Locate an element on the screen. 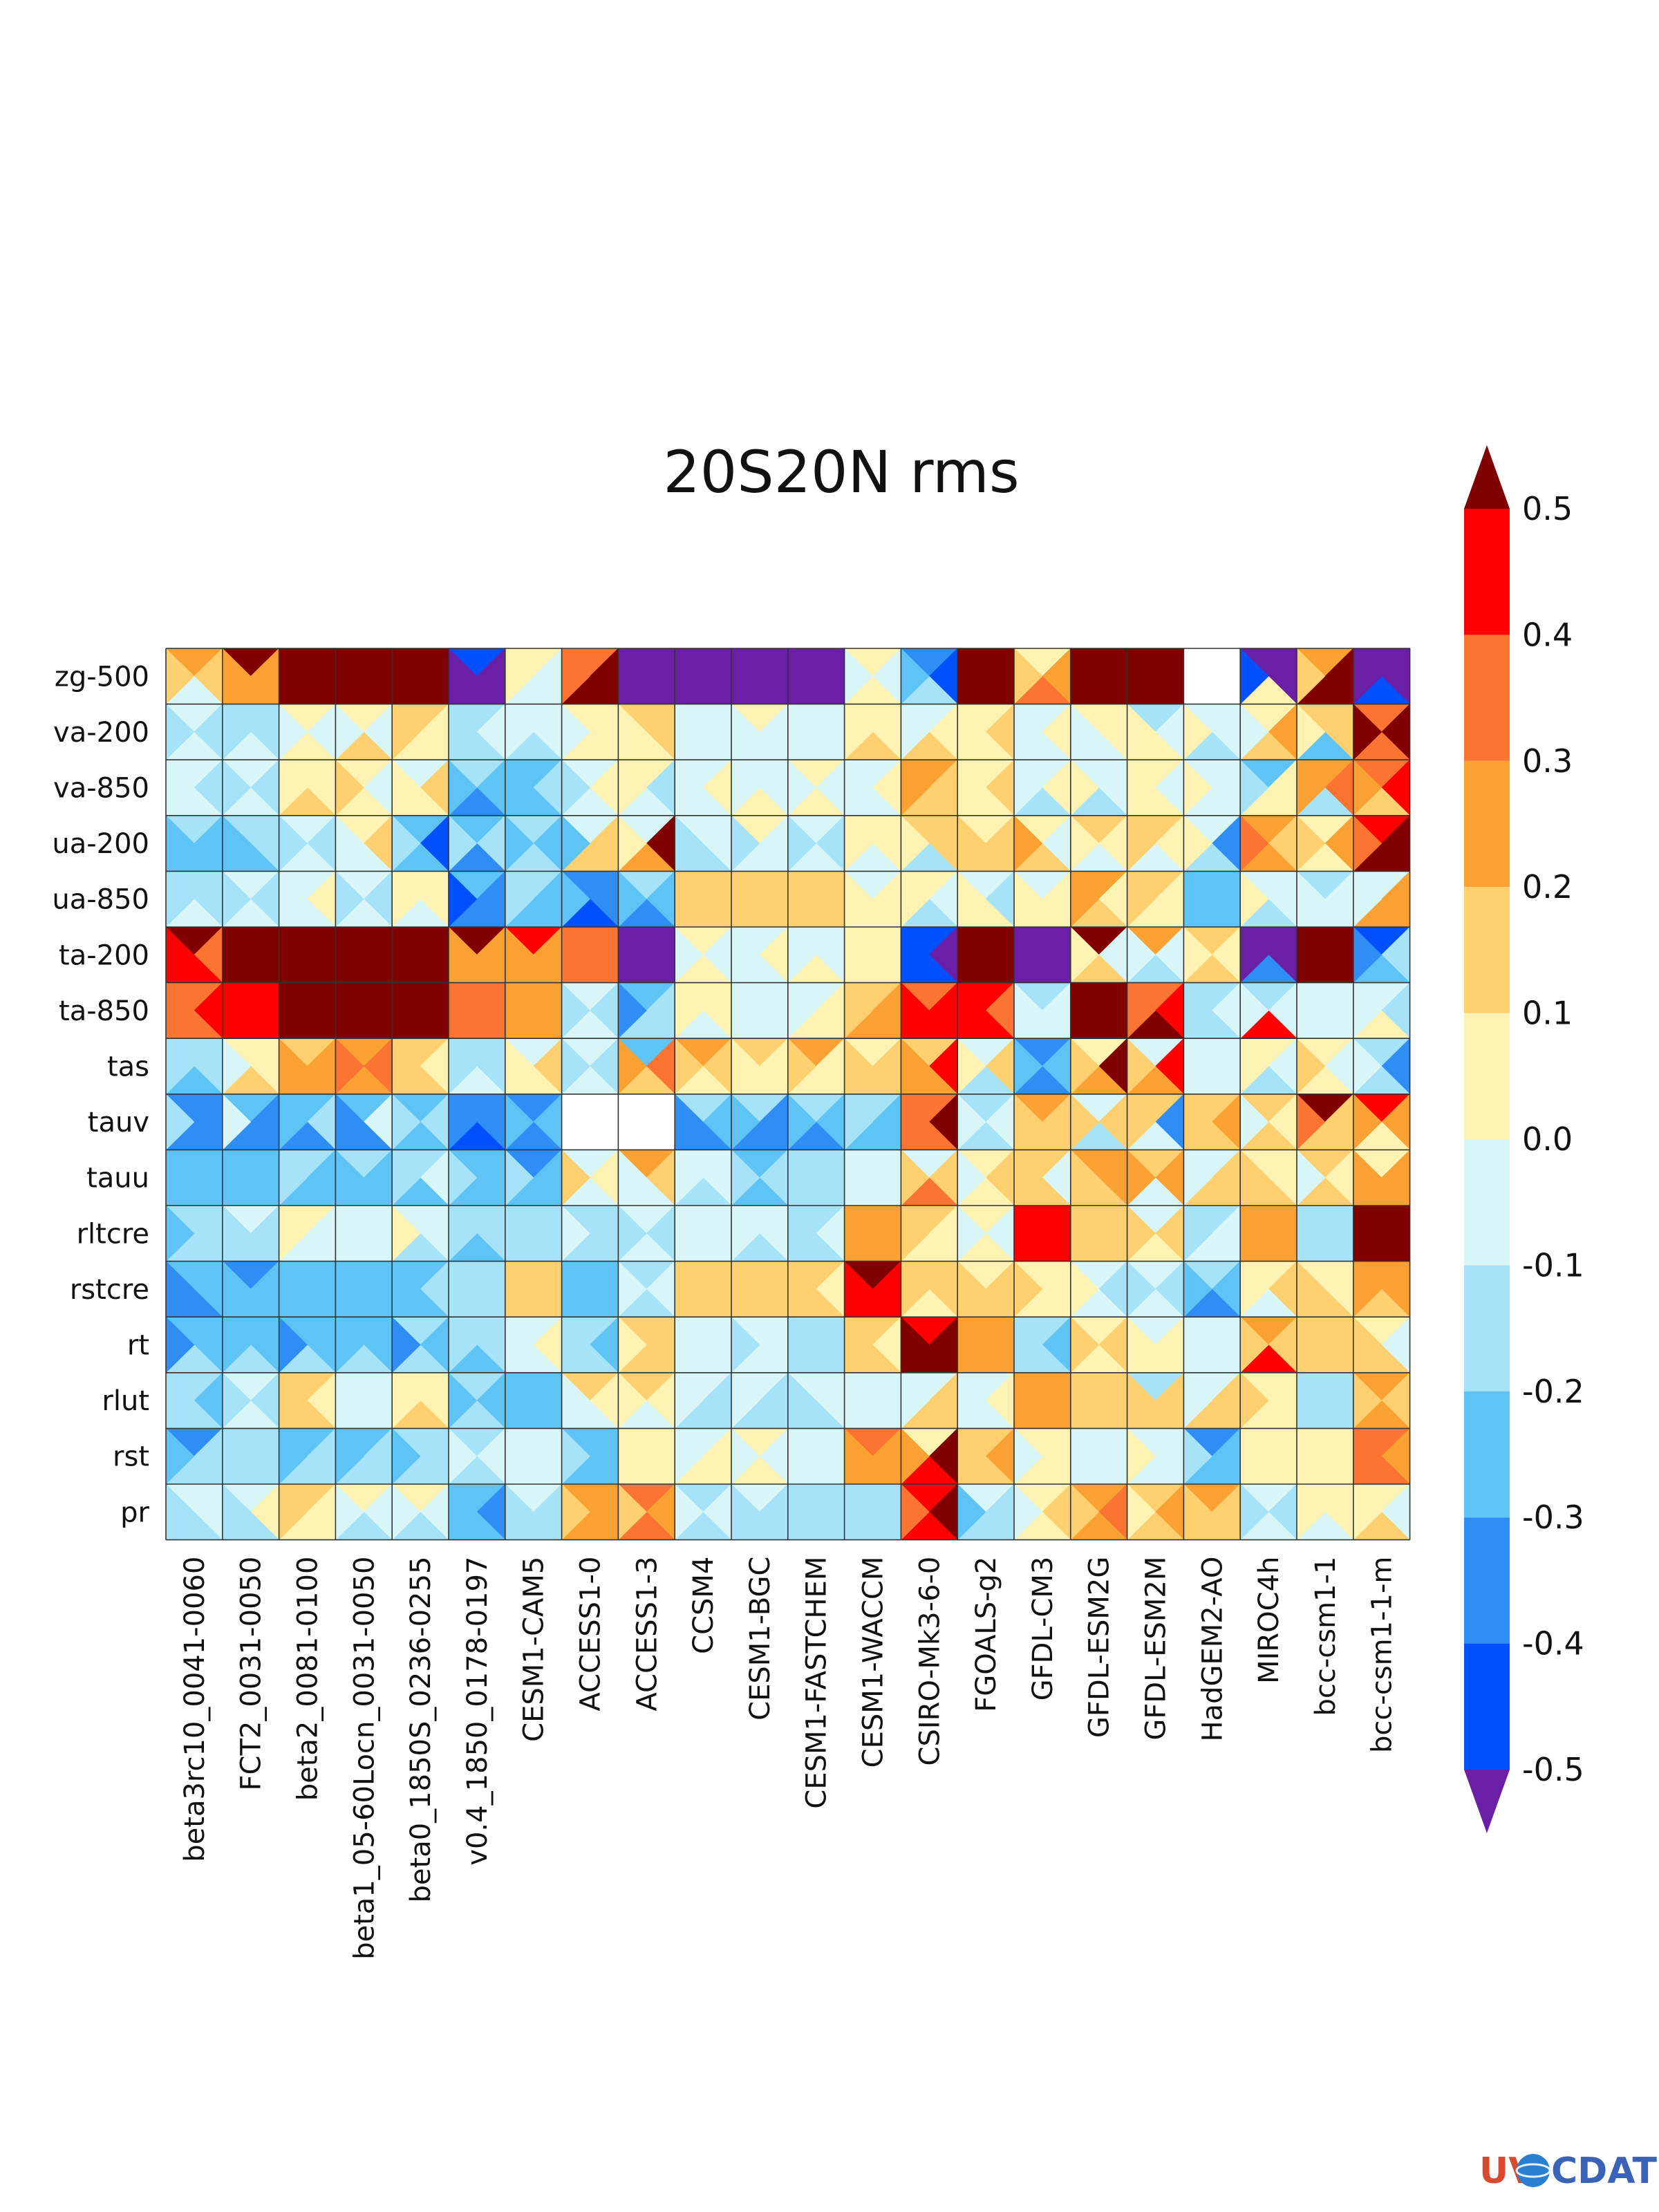 The image size is (1659, 2212). column-label: MIROC4h is located at coordinates (1269, 1620).